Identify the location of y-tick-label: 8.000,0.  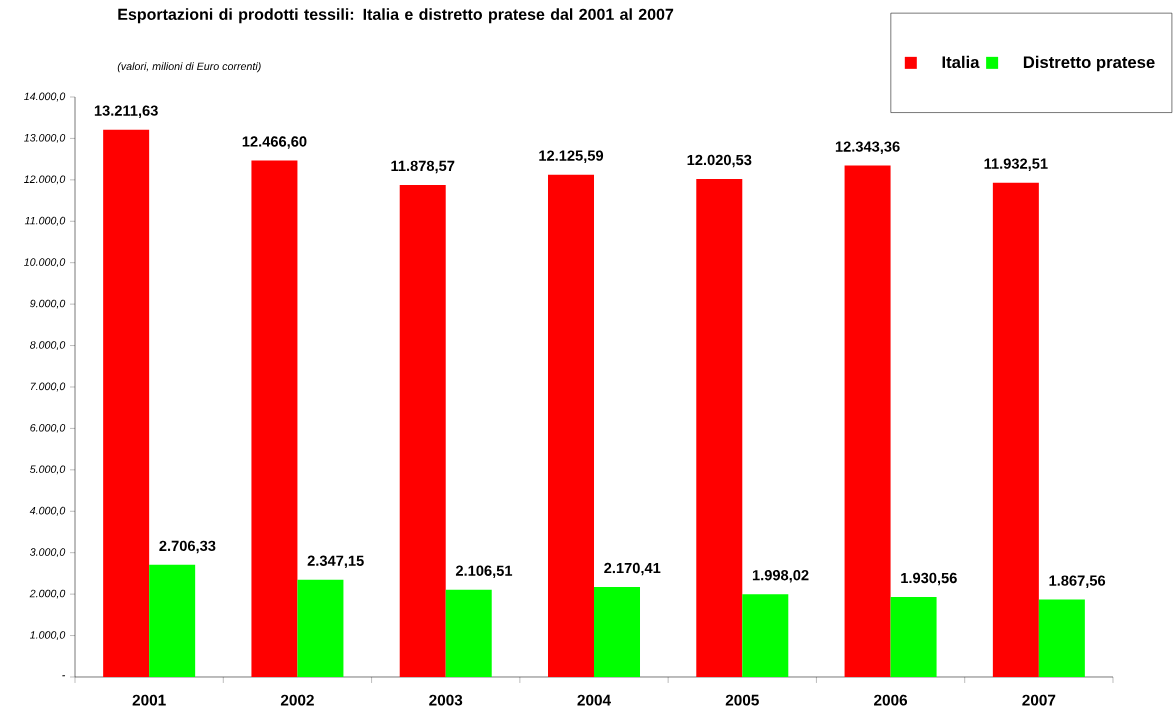
(47, 345).